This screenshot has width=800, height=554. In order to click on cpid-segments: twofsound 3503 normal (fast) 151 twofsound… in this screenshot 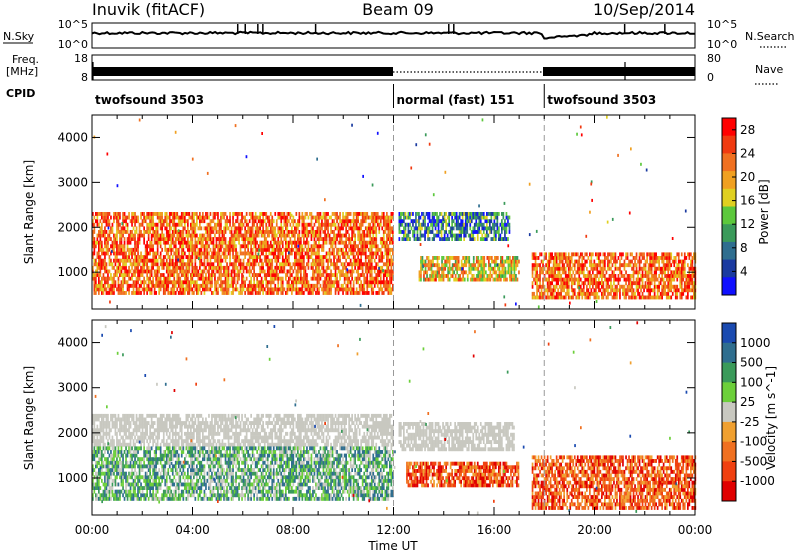, I will do `click(375, 96)`.